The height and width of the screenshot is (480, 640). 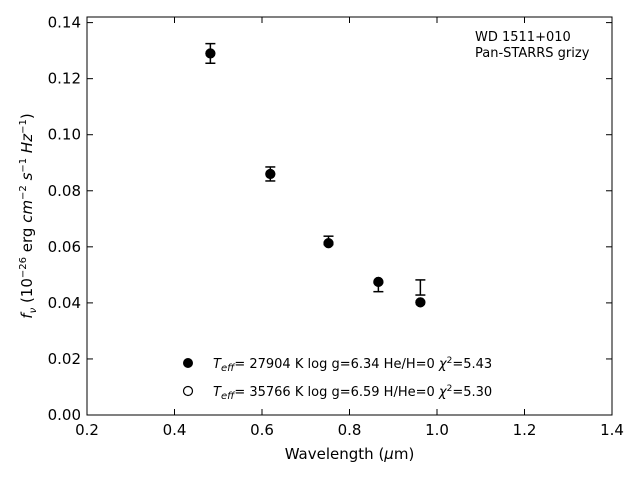 What do you see at coordinates (352, 393) in the screenshot?
I see `legend-entry-2: Teff= 35766 K log g=6.59 H/He=0 χ2=5.30` at bounding box center [352, 393].